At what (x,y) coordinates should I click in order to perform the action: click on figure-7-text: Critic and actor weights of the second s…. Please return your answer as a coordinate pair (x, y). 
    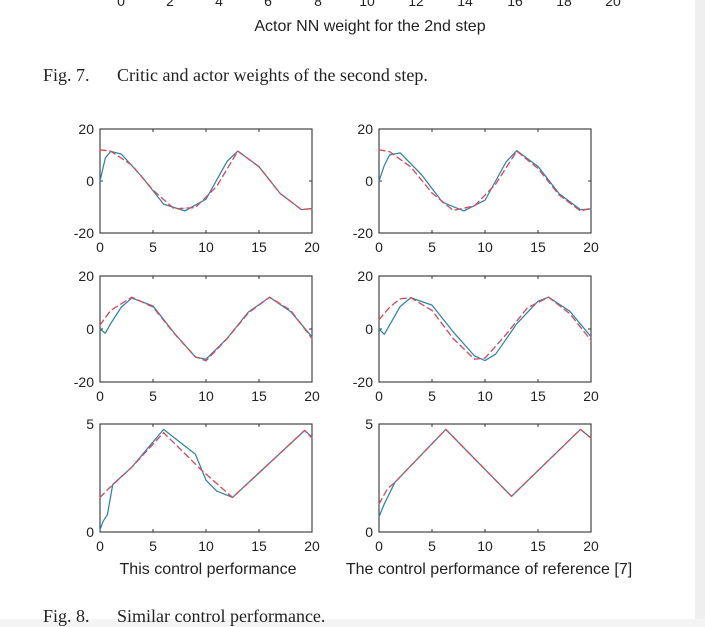
    Looking at the image, I should click on (272, 75).